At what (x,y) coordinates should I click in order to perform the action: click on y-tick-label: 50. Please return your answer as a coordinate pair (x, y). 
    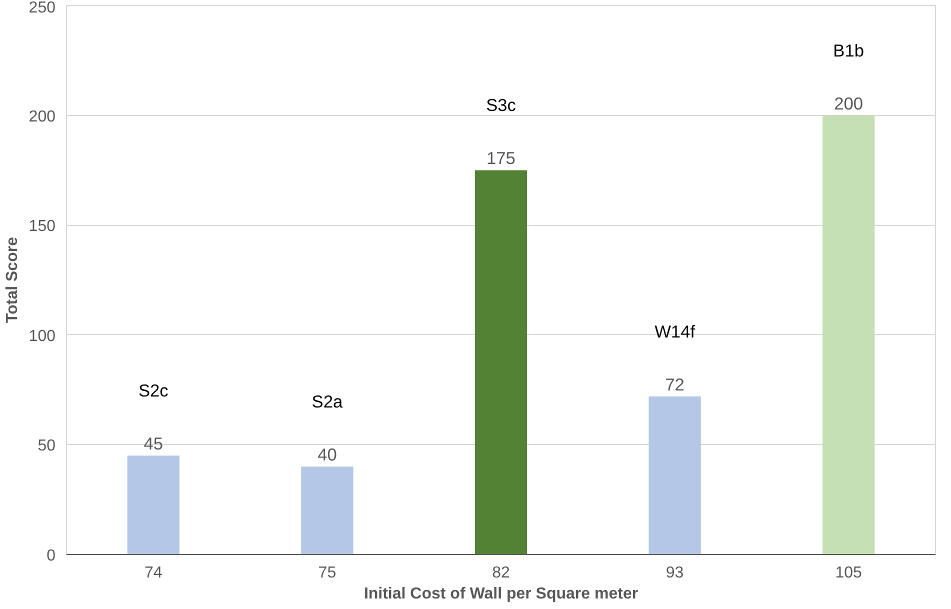
    Looking at the image, I should click on (47, 446).